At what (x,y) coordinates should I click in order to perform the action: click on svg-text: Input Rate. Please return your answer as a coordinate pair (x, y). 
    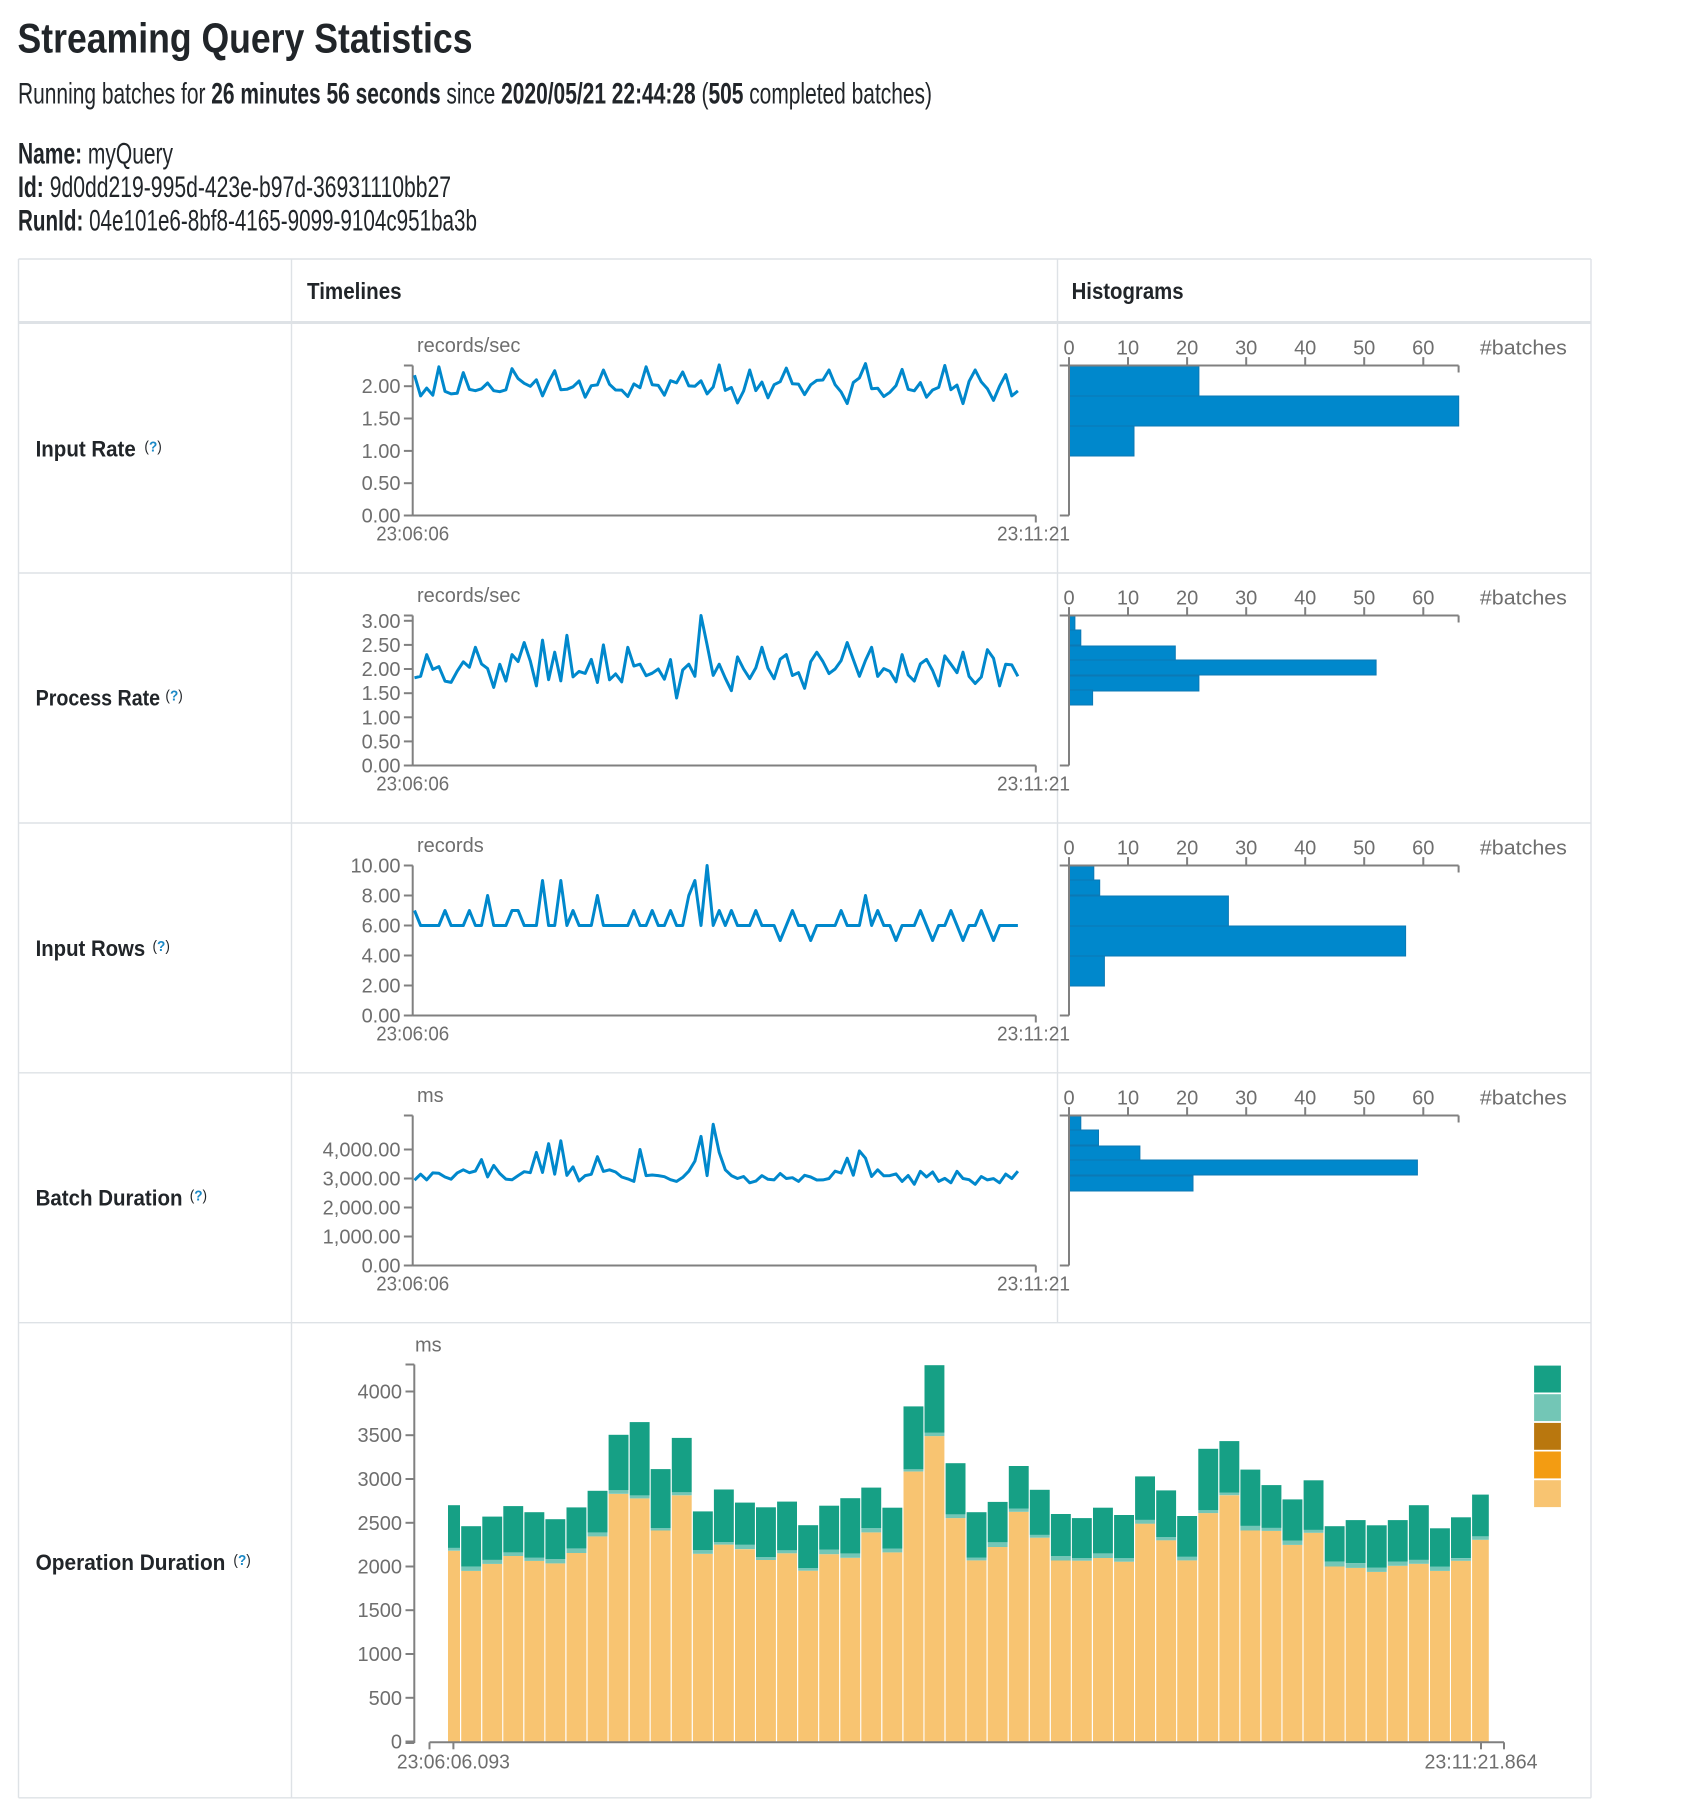
    Looking at the image, I should click on (86, 449).